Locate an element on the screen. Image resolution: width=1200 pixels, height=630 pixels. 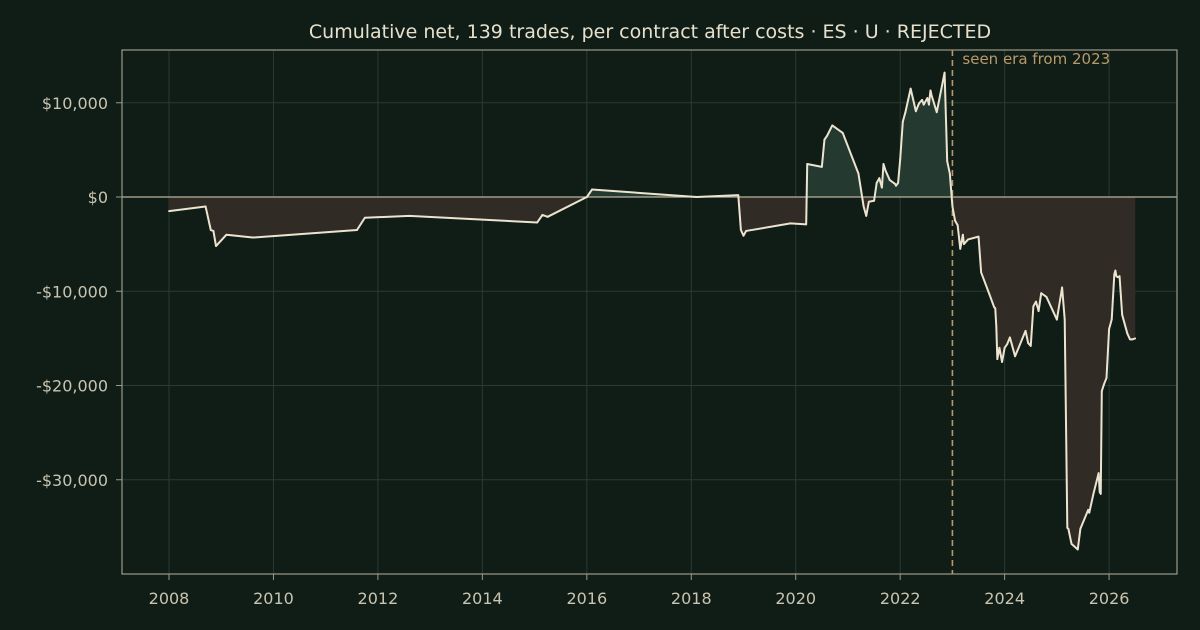
x-tick-label: 2022 is located at coordinates (900, 598).